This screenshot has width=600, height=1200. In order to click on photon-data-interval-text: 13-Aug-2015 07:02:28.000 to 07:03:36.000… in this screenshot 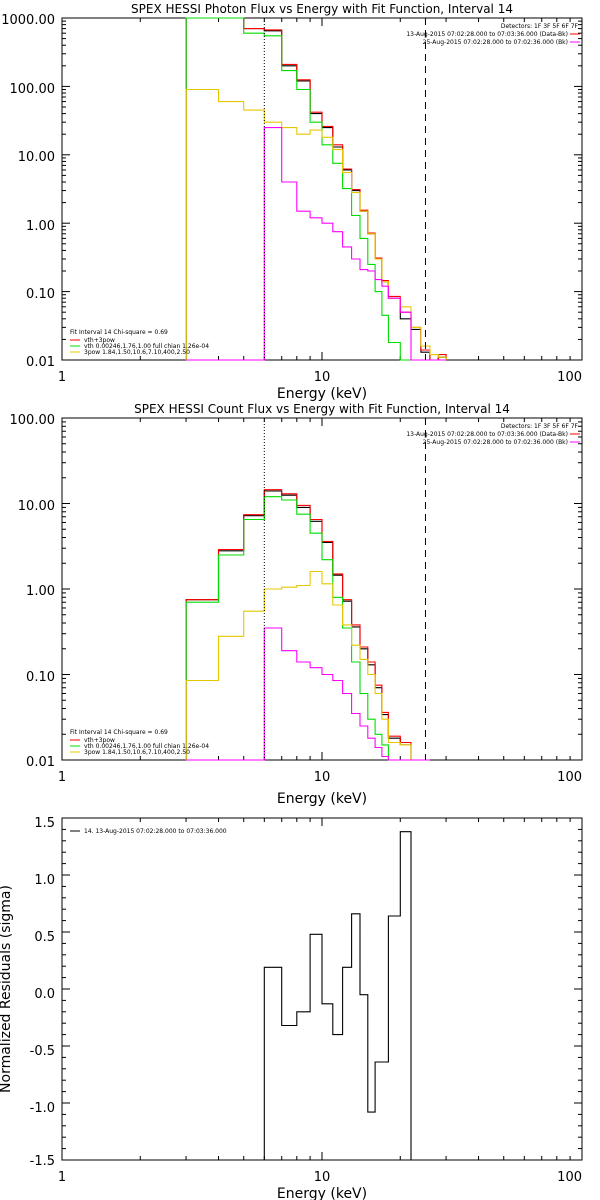, I will do `click(487, 34)`.